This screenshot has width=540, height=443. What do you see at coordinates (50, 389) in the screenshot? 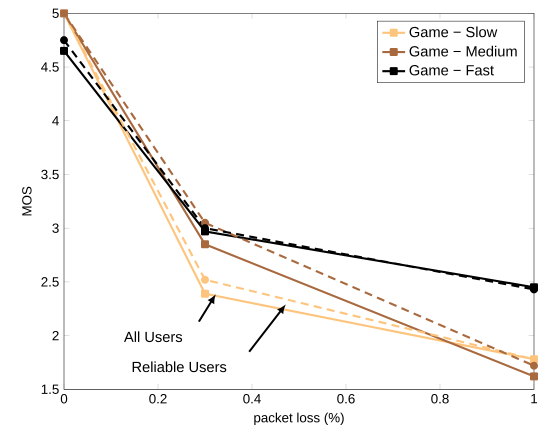
I see `y-tick-label: 1.5` at bounding box center [50, 389].